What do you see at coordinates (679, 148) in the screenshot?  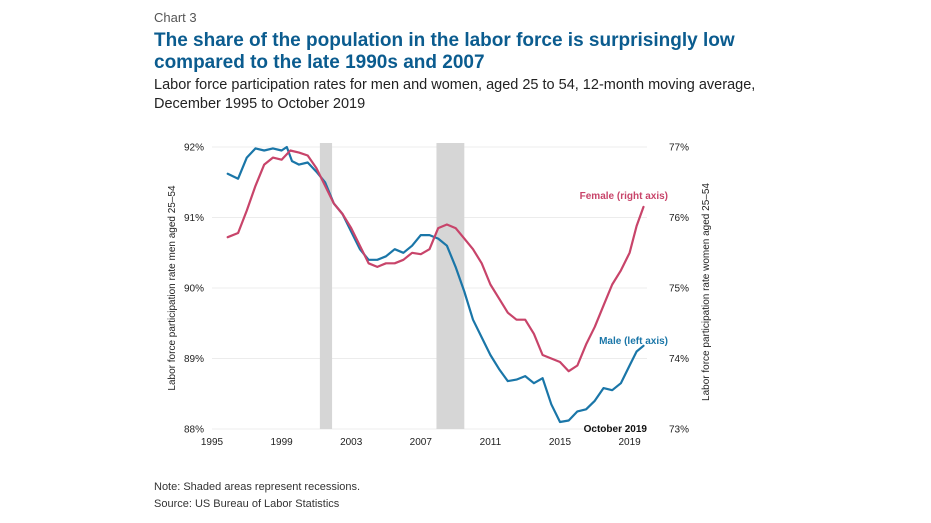 I see `y-tick-right: 77%` at bounding box center [679, 148].